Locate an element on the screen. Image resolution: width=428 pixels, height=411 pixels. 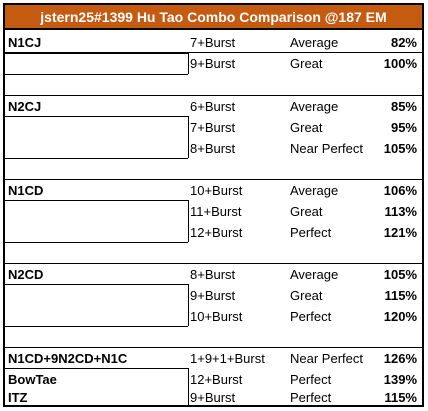
percentage: 126% is located at coordinates (400, 358).